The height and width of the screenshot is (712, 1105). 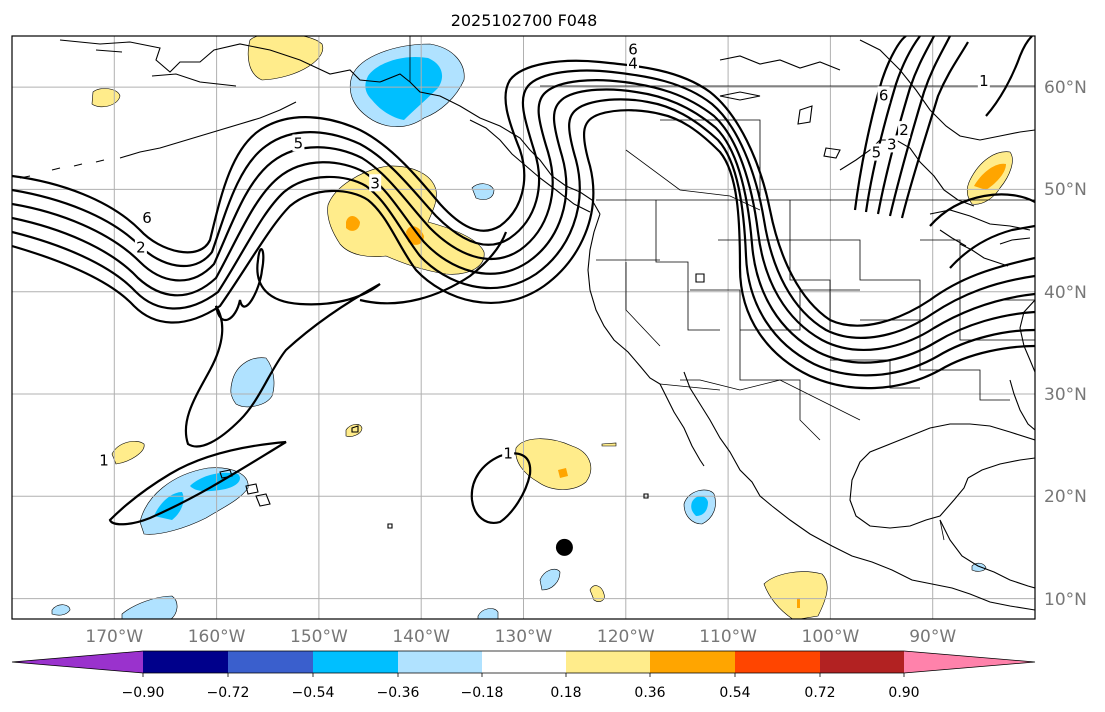 I want to click on lat-tick-label: 30°N, so click(x=1065, y=395).